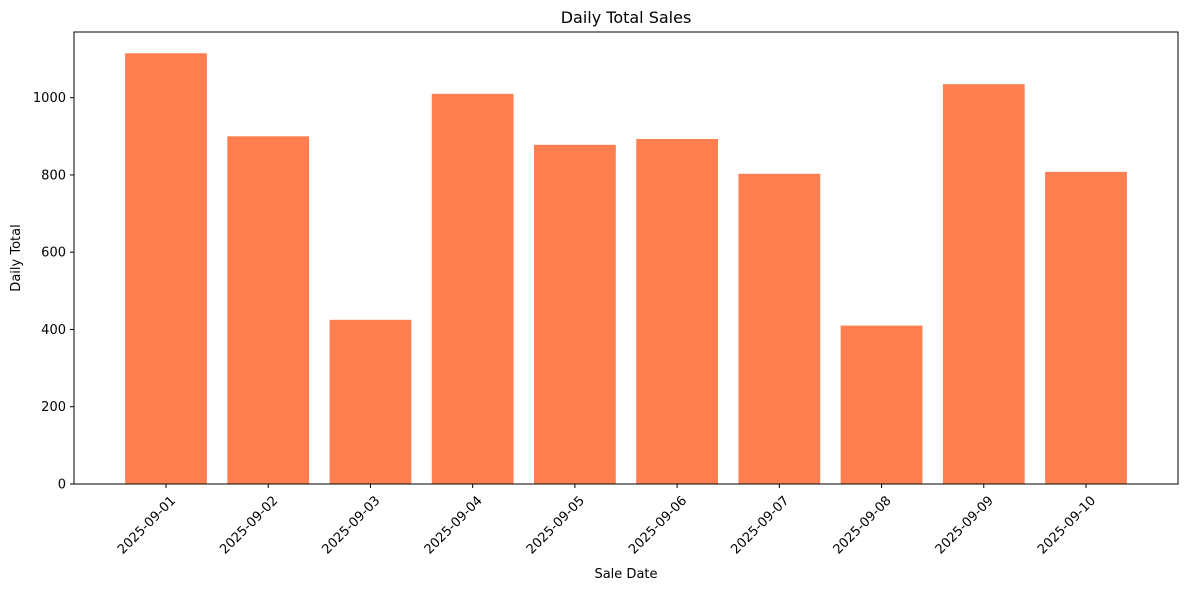  Describe the element at coordinates (53, 253) in the screenshot. I see `y-tick-label: 600` at that location.